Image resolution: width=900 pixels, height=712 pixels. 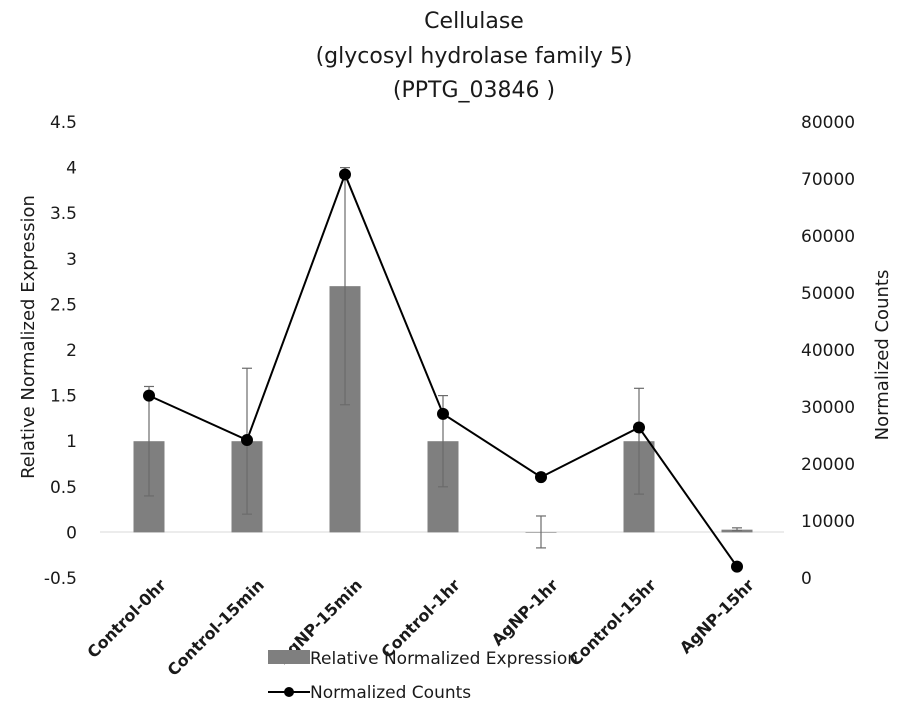 What do you see at coordinates (828, 180) in the screenshot?
I see `y-right-tick-label: 70000` at bounding box center [828, 180].